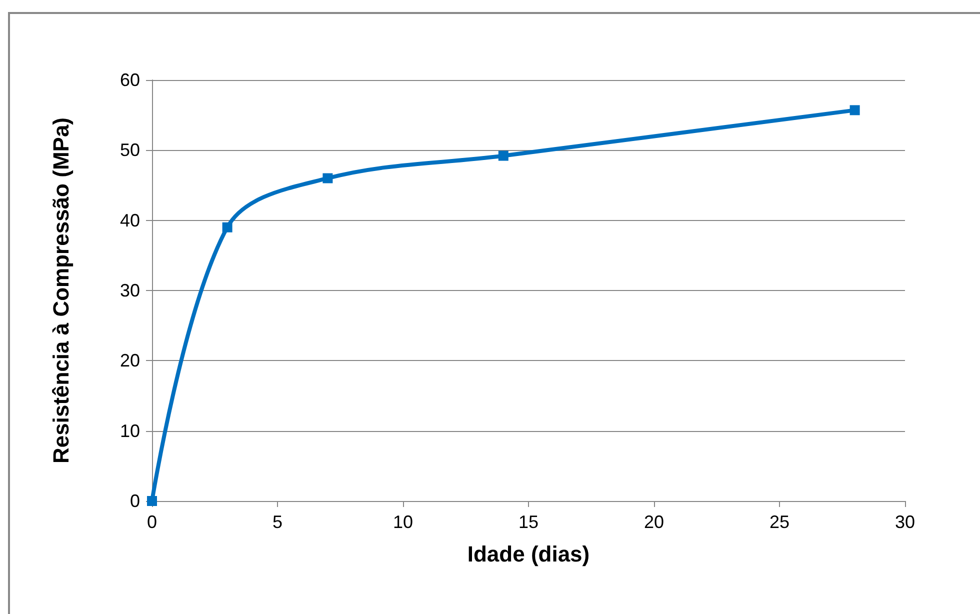 Image resolution: width=980 pixels, height=614 pixels. I want to click on x-tick-label: 15, so click(528, 522).